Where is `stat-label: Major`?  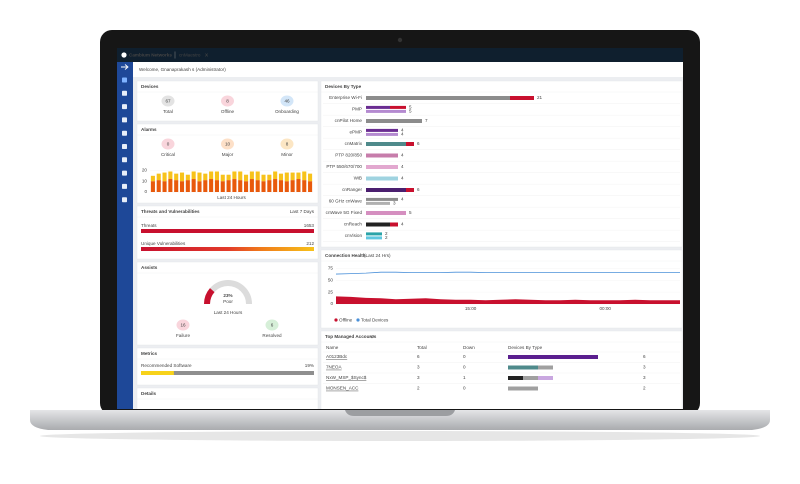 stat-label: Major is located at coordinates (228, 154).